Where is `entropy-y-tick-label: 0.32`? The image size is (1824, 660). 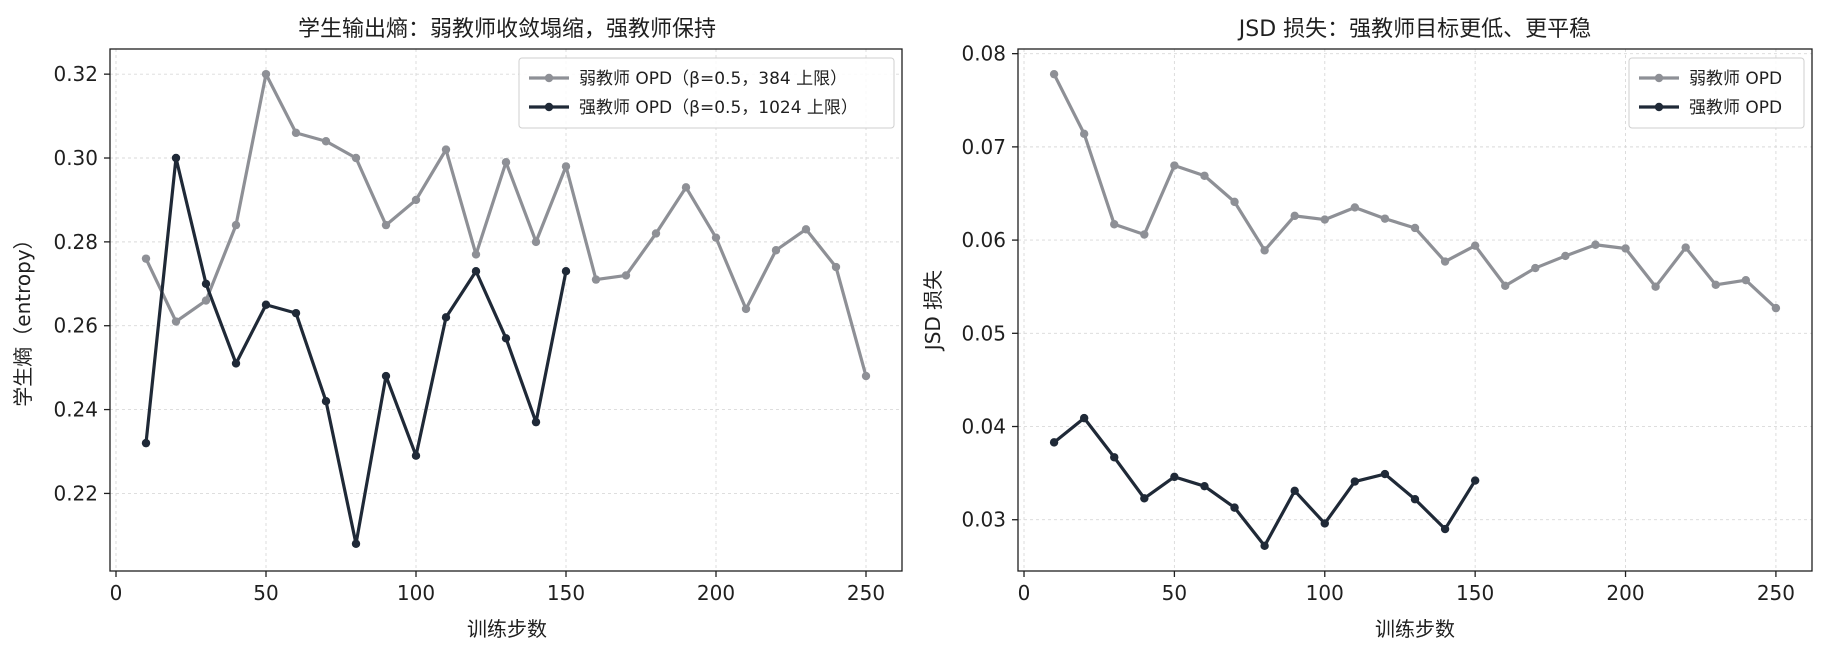
entropy-y-tick-label: 0.32 is located at coordinates (75, 74).